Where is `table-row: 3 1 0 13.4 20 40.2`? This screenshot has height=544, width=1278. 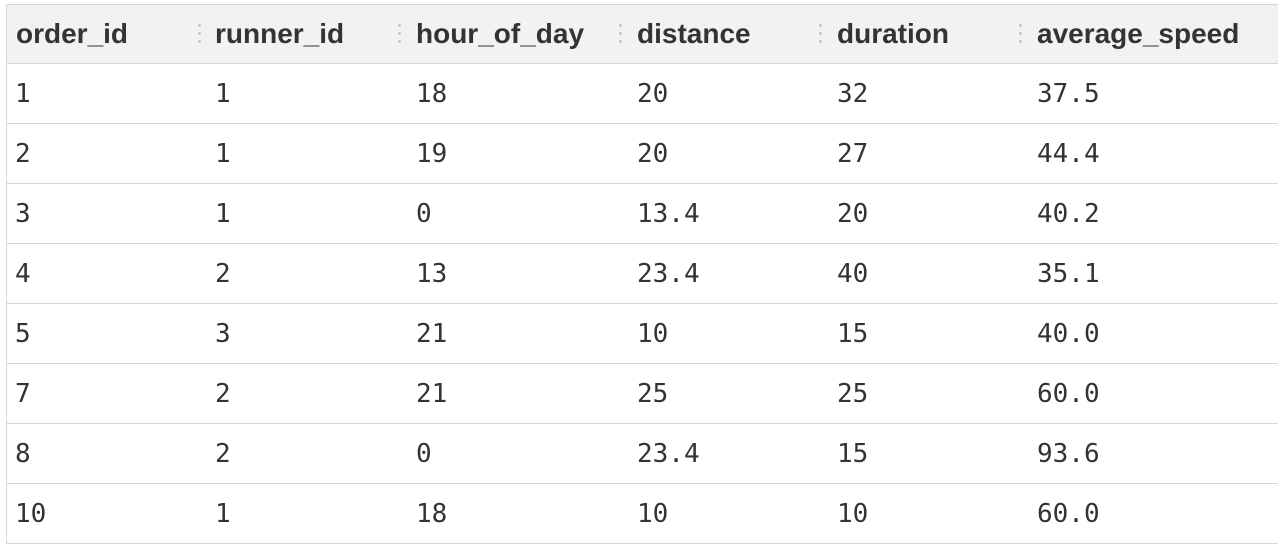 table-row: 3 1 0 13.4 20 40.2 is located at coordinates (642, 214).